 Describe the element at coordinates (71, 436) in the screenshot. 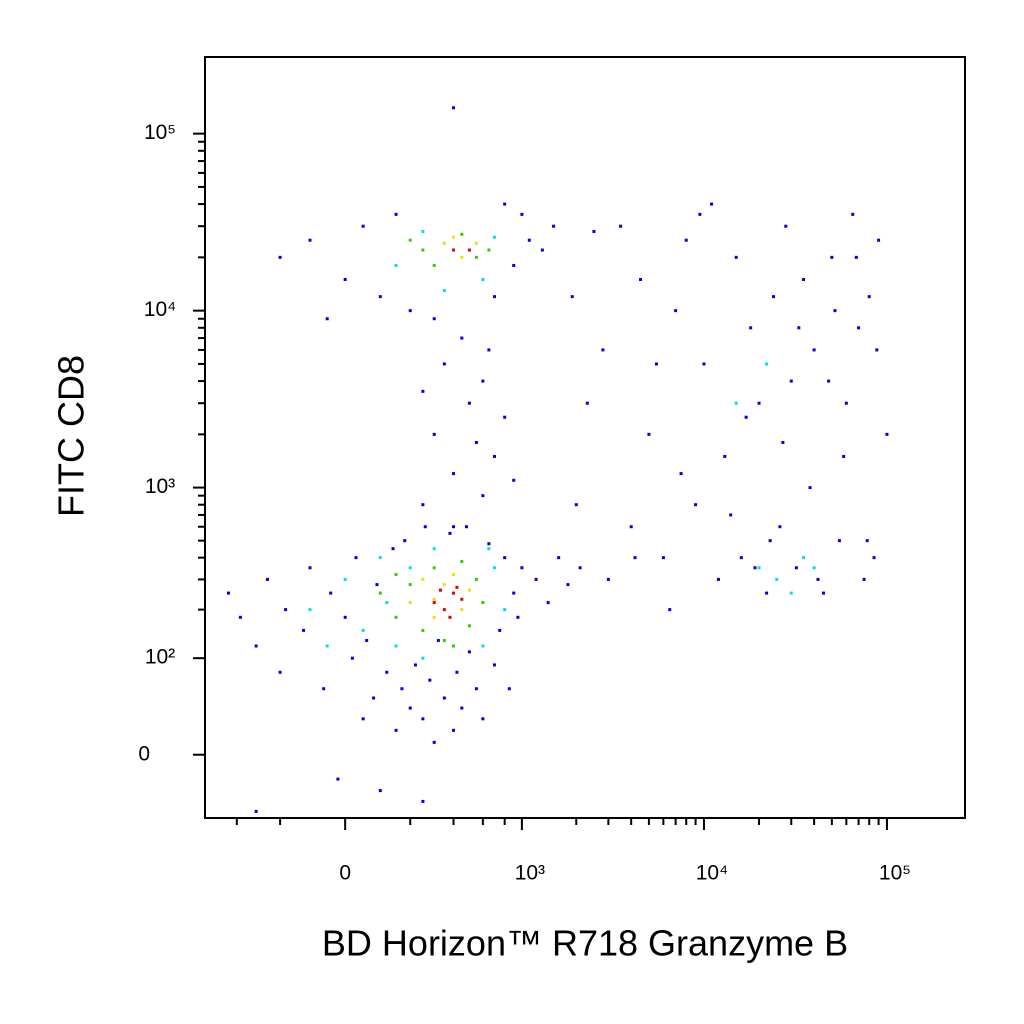

I see `y-axis-title: FITC CD8` at that location.